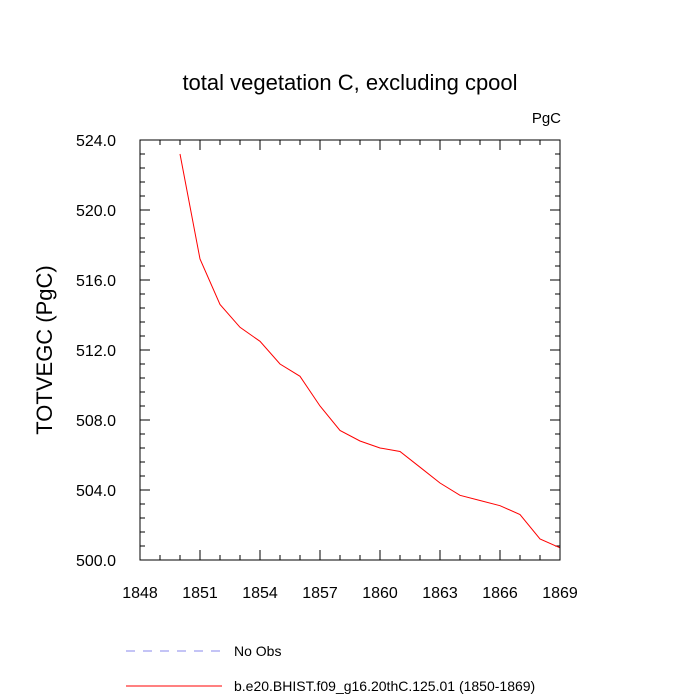 Image resolution: width=700 pixels, height=700 pixels. Describe the element at coordinates (96, 141) in the screenshot. I see `y-tick-label: 524.0` at that location.